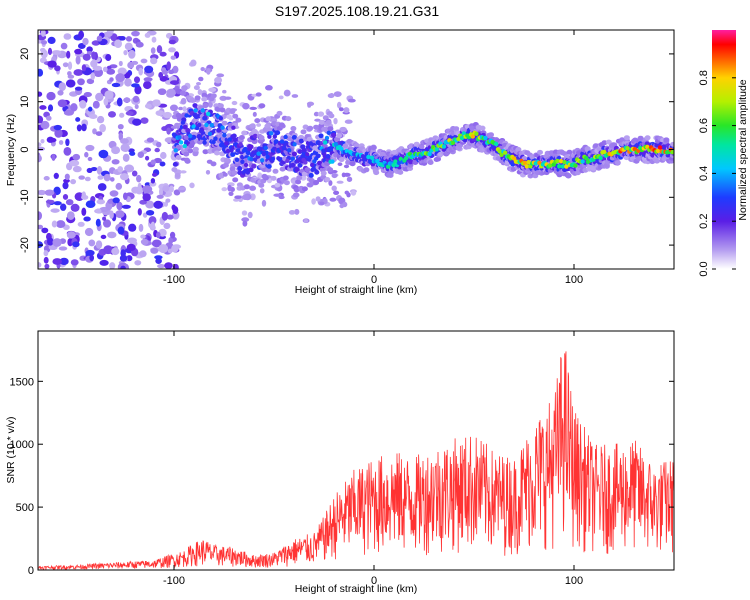 The image size is (750, 600). I want to click on colorbar-tick-label: 0.2, so click(704, 221).